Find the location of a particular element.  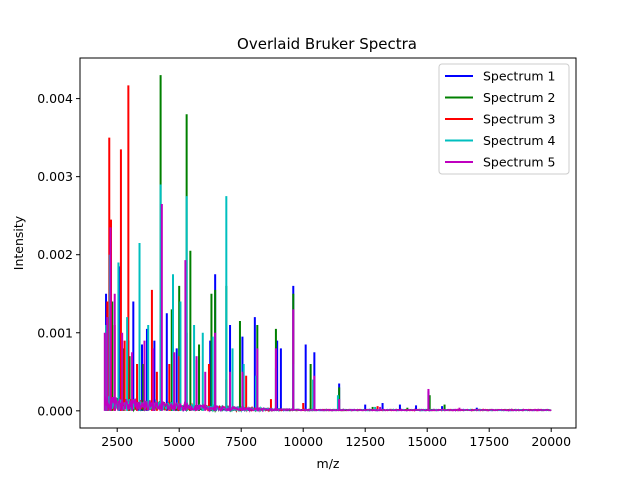

y-axis-label: Intensity is located at coordinates (18, 242).